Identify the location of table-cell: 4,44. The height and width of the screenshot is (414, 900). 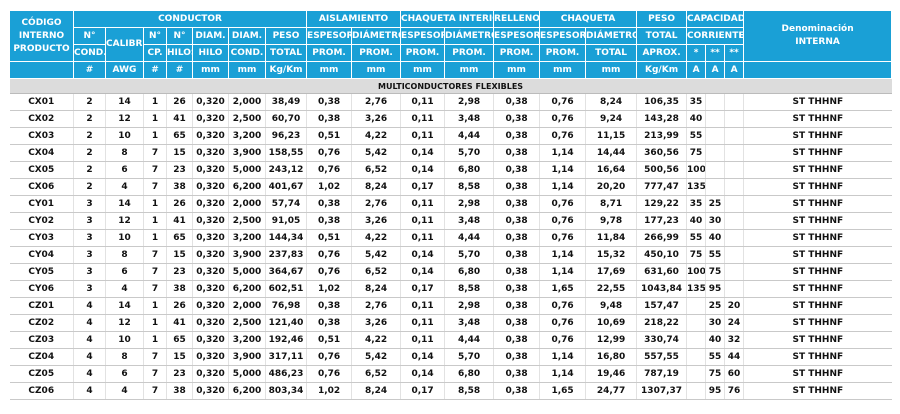
(469, 136).